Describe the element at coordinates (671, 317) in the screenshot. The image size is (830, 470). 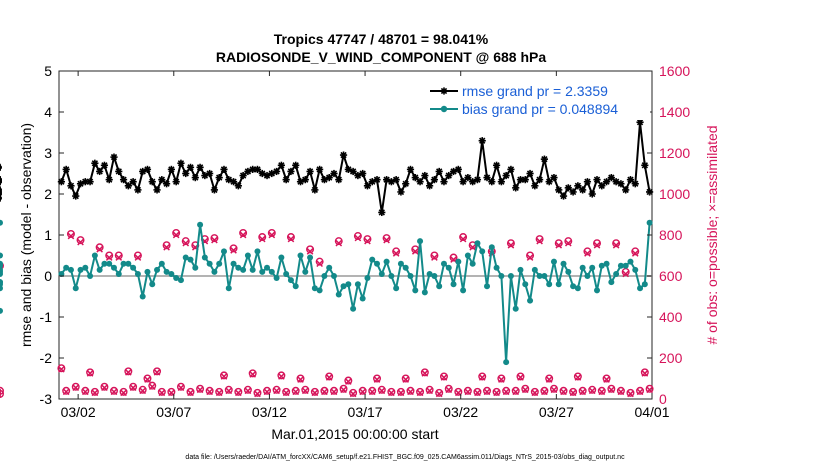
I see `y2-tick-label: 400` at that location.